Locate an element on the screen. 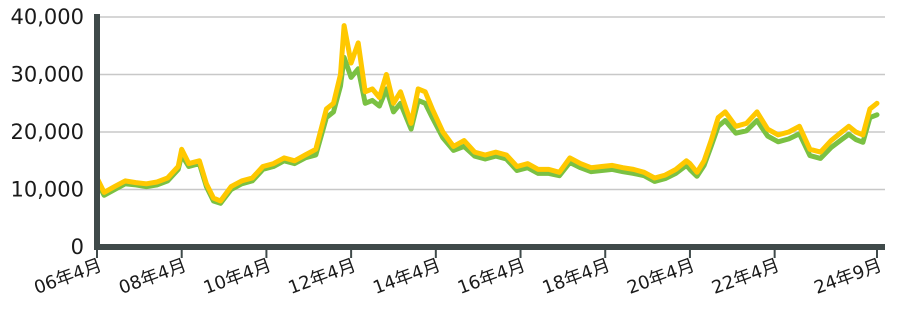 The image size is (900, 320). y-tick-label: 0 is located at coordinates (77, 247).